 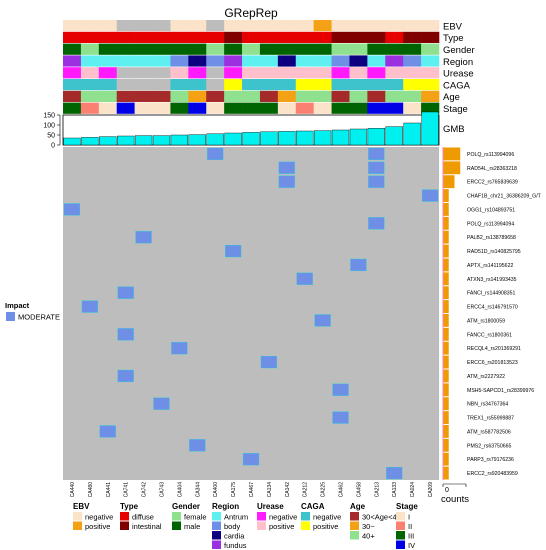 I want to click on legend-label-stage-iv: IV, so click(x=411, y=545).